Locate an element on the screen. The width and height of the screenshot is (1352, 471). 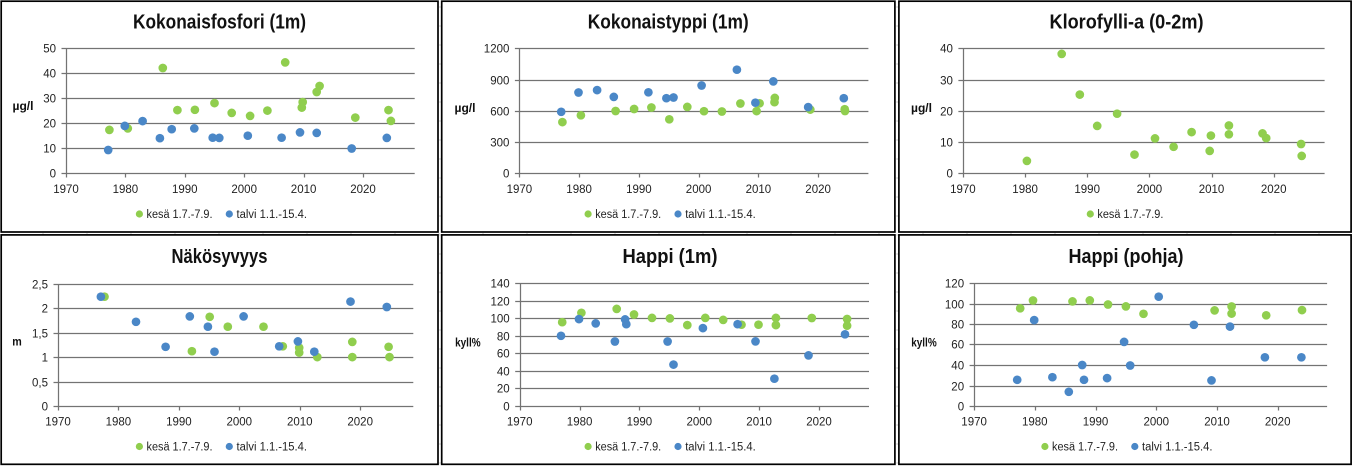
svg-text: Happi (1m) is located at coordinates (670, 257).